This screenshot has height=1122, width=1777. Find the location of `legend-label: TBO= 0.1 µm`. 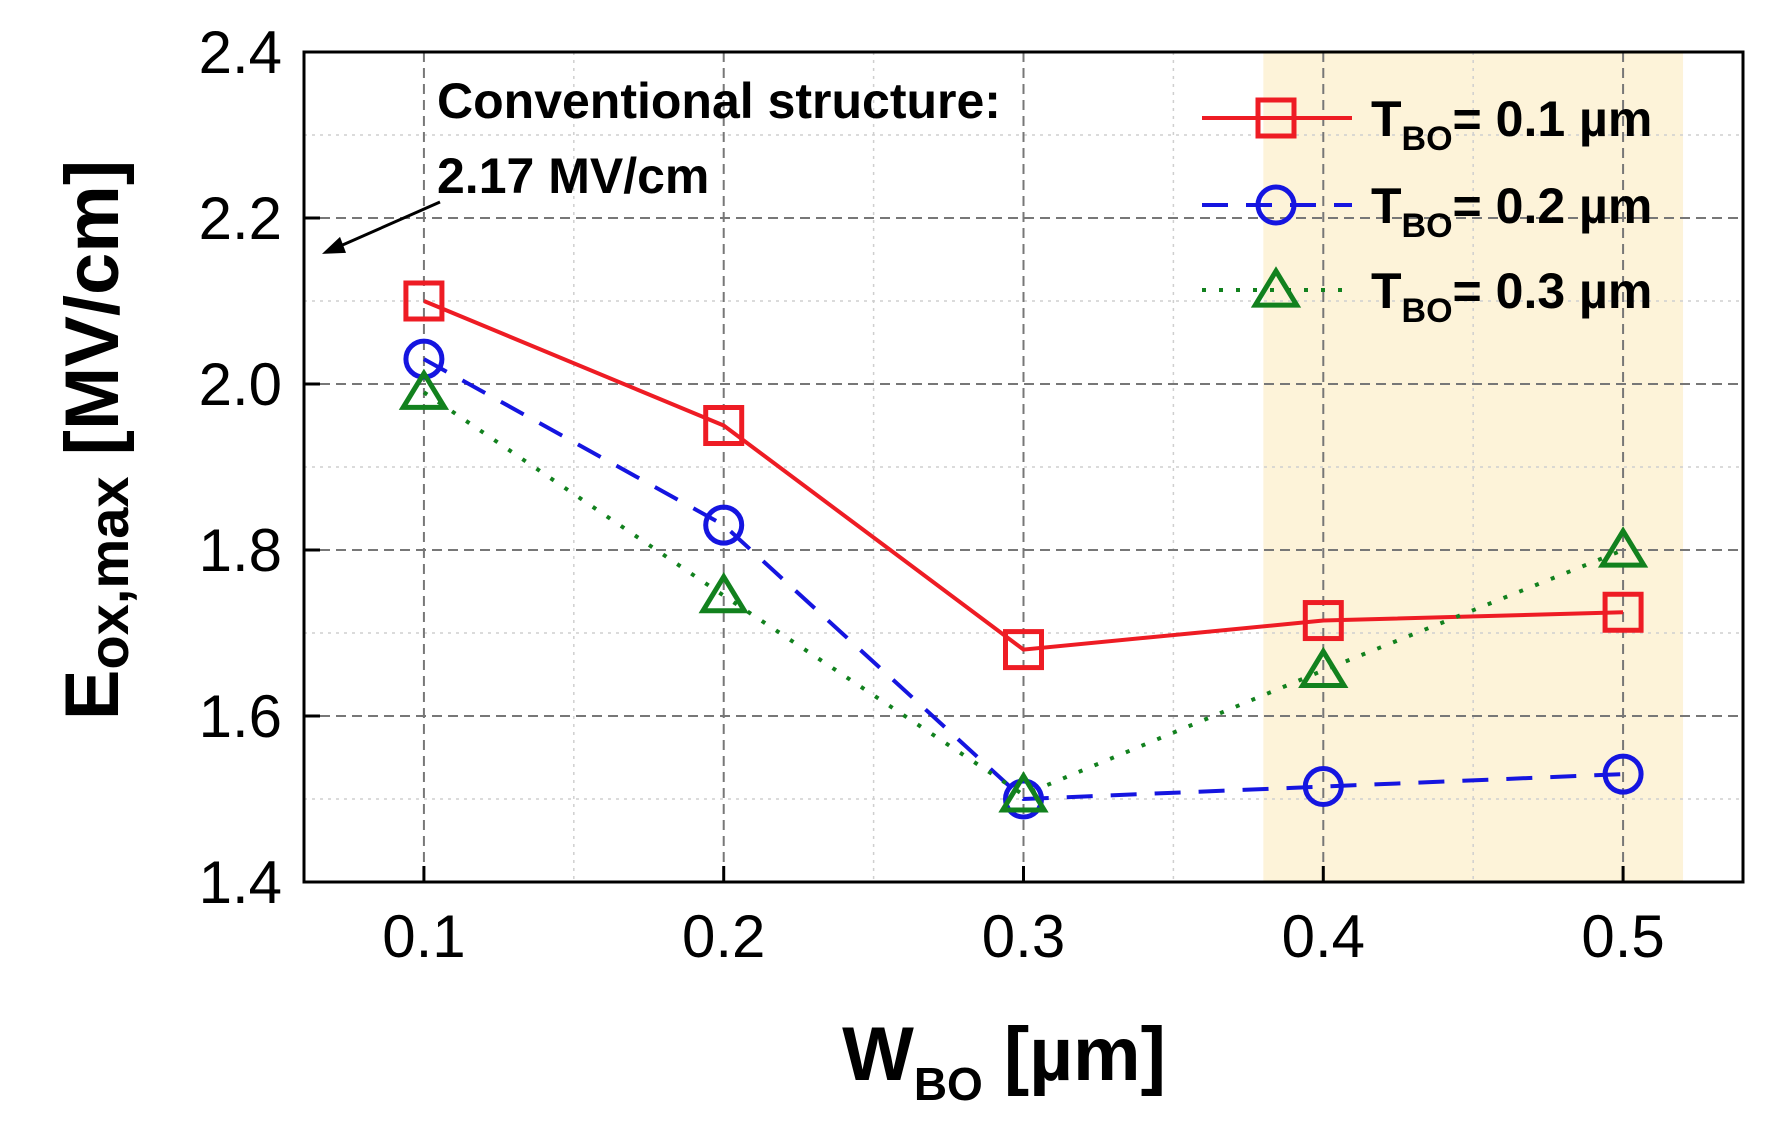

legend-label: TBO= 0.1 µm is located at coordinates (1511, 124).